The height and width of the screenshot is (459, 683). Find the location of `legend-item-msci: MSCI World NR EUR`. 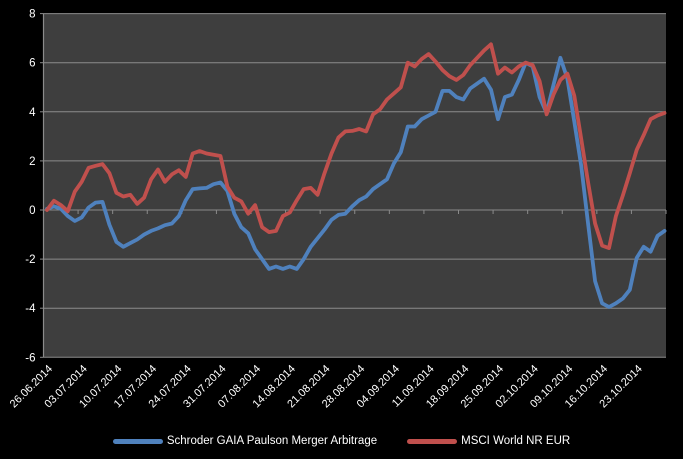

legend-item-msci: MSCI World NR EUR is located at coordinates (488, 441).